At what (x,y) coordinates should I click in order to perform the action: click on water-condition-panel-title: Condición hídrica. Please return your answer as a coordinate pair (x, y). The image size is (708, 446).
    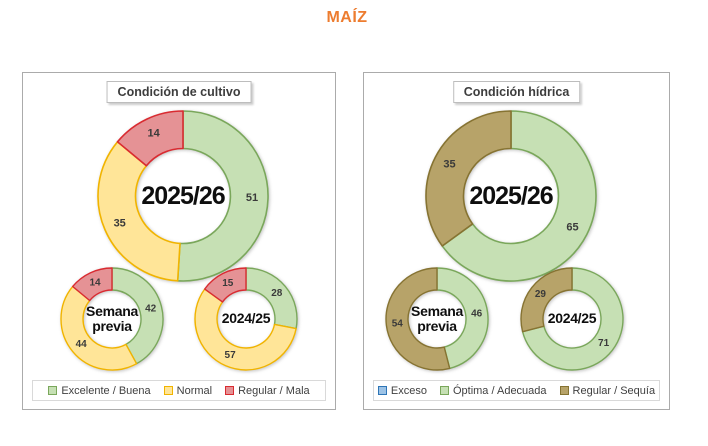
    Looking at the image, I should click on (516, 92).